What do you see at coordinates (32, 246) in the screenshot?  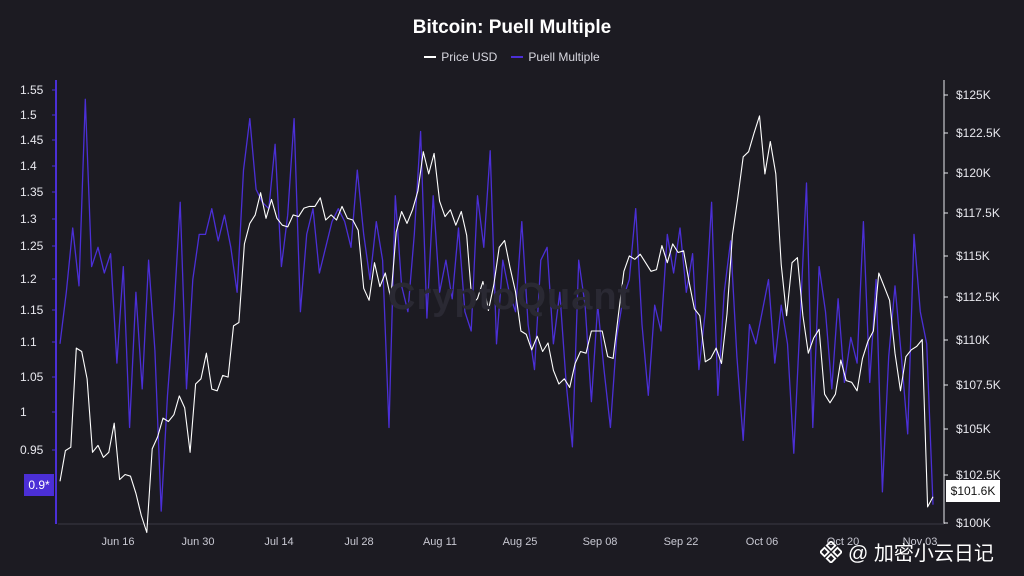 I see `y-left-tick-label: 1.25` at bounding box center [32, 246].